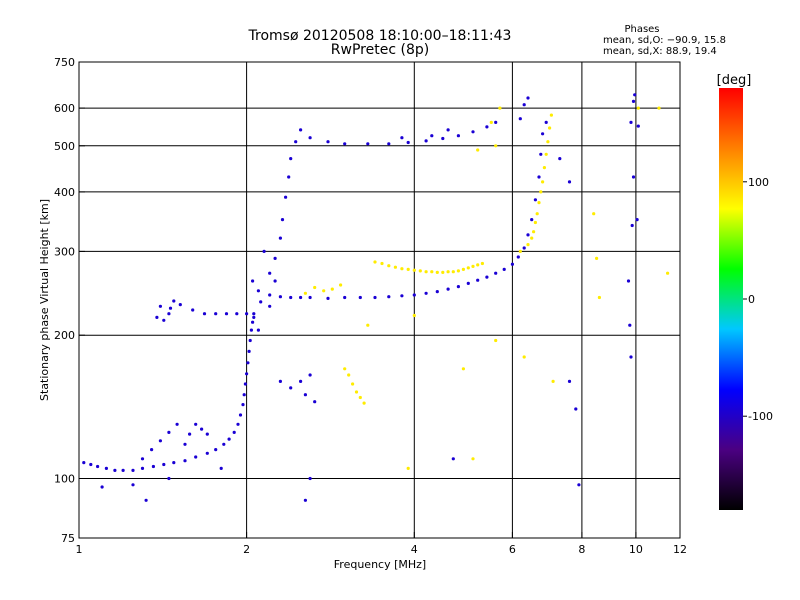 The image size is (800, 600). Describe the element at coordinates (680, 549) in the screenshot. I see `x-tick-label: 12` at that location.